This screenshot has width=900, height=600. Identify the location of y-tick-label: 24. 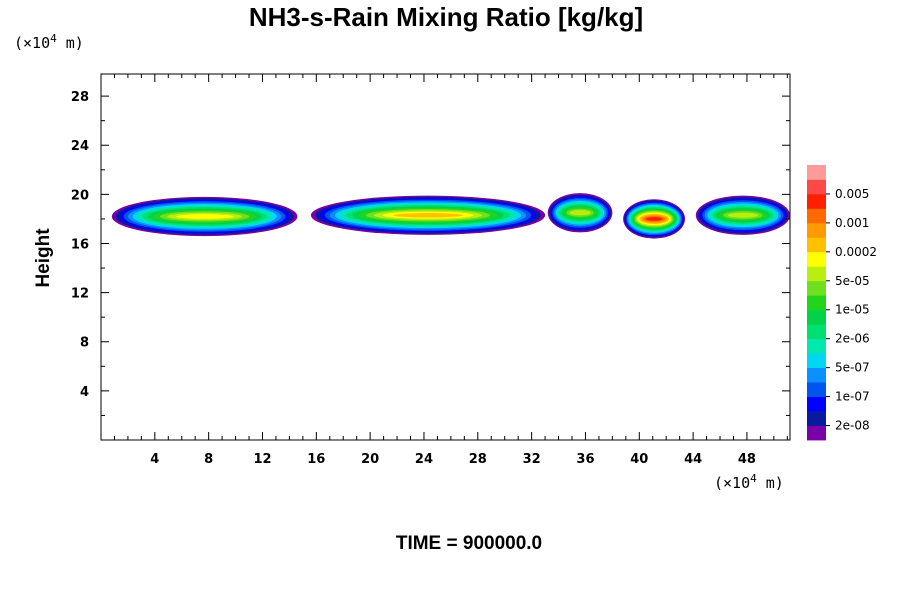
(80, 146).